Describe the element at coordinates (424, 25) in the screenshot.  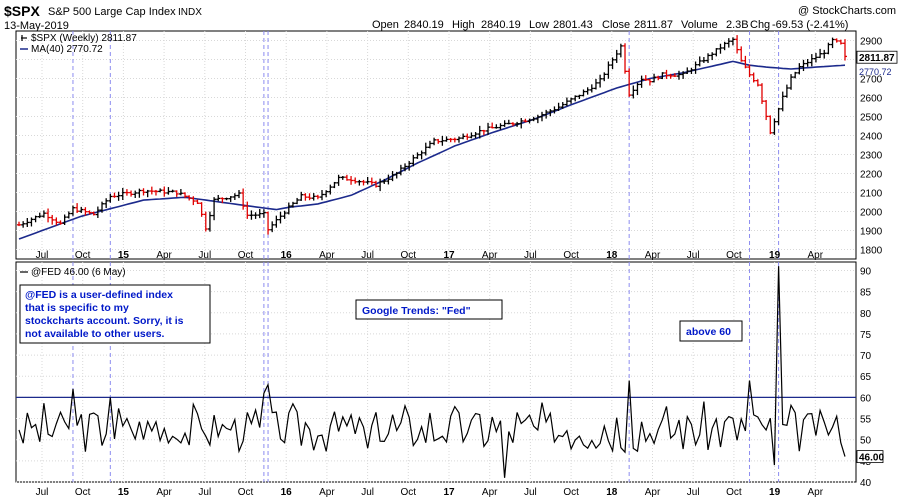
I see `open-value: 2840.19` at that location.